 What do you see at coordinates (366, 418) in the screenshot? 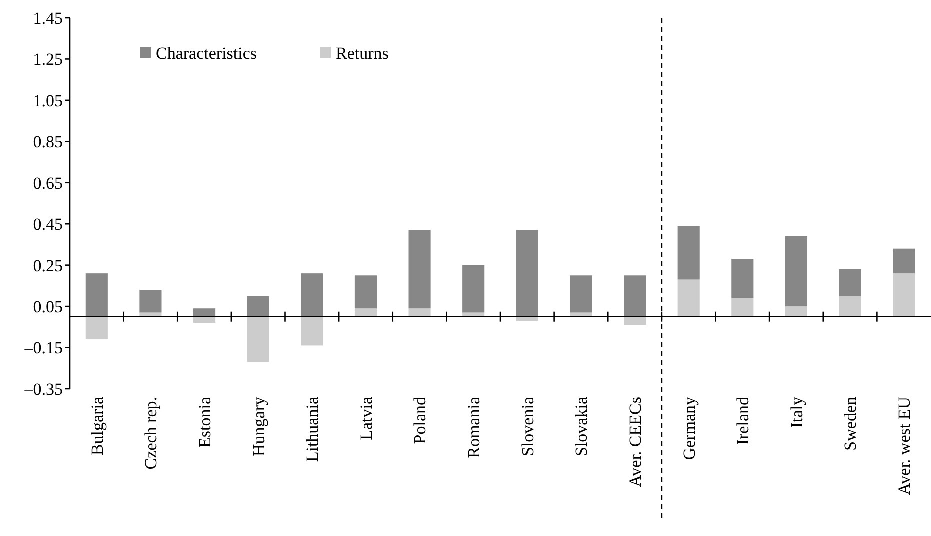
I see `x-tick-label: Latvia` at bounding box center [366, 418].